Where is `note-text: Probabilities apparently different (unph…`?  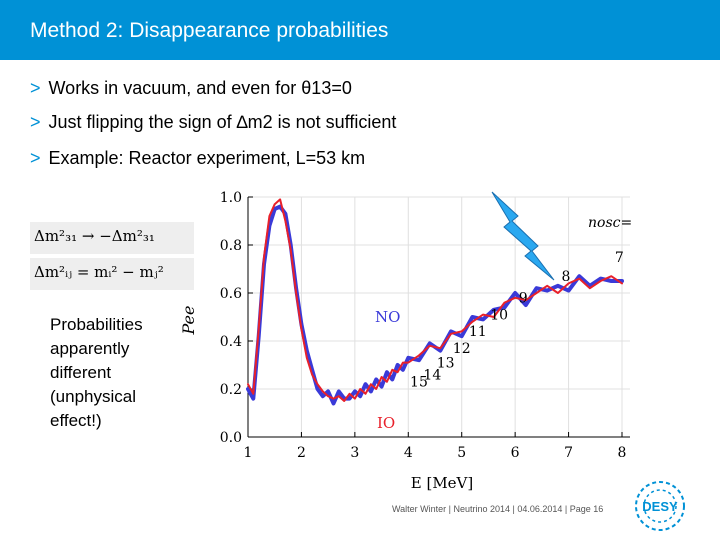
note-text: Probabilities apparently different (unph… is located at coordinates (96, 373).